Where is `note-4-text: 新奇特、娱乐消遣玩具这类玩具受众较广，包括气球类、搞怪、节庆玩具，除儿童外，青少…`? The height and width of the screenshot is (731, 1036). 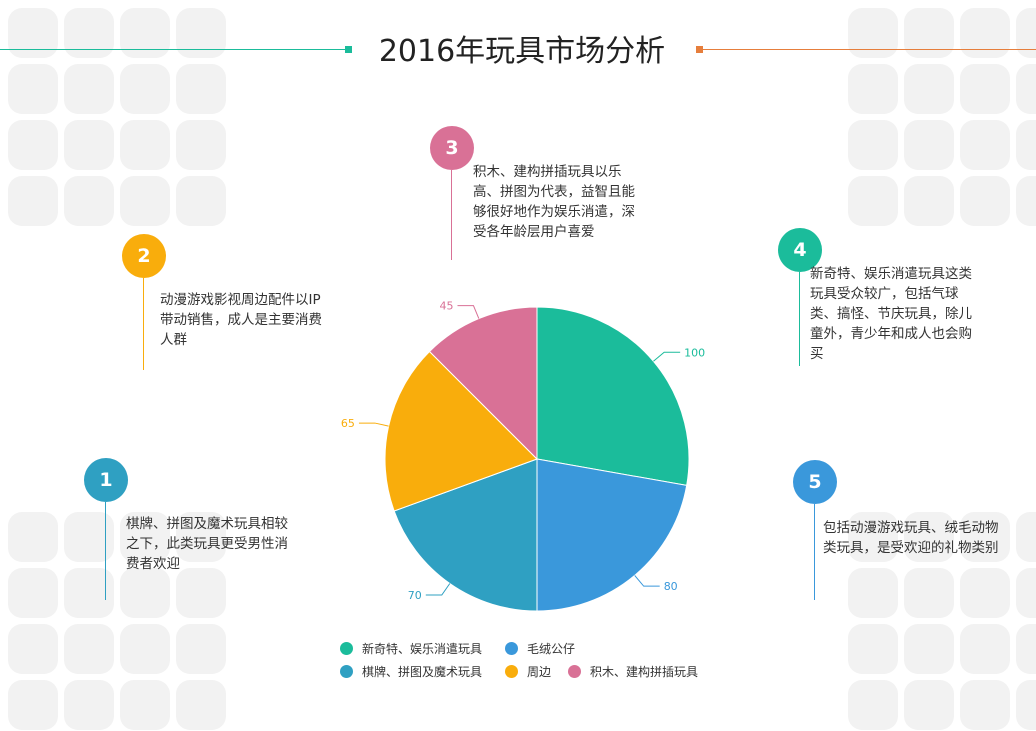
note-4-text: 新奇特、娱乐消遣玩具这类玩具受众较广，包括气球类、搞怪、节庆玩具，除儿童外，青少… is located at coordinates (891, 314).